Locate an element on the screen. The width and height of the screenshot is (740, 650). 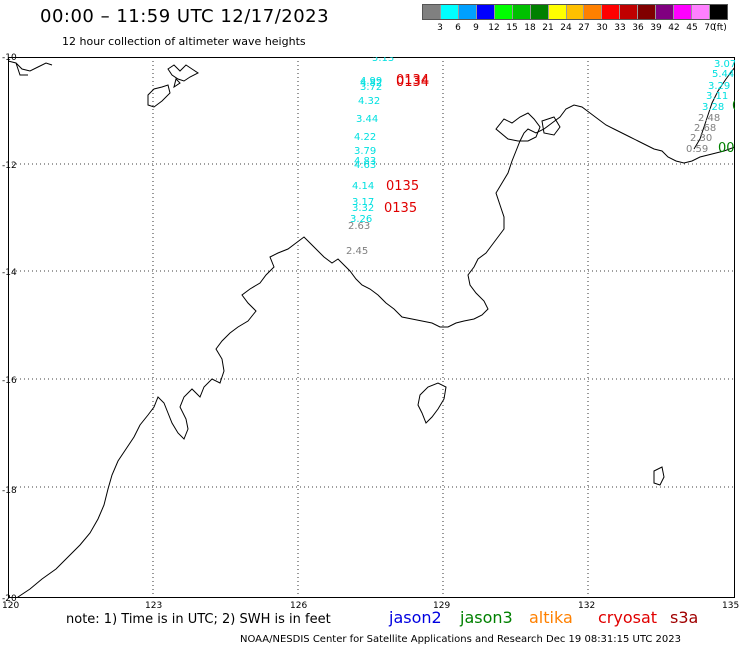
color-legend: 3 6 9 12 15 18 21 24 27 30 33 36 39 42 45 70 (ft) is located at coordinates (575, 21).